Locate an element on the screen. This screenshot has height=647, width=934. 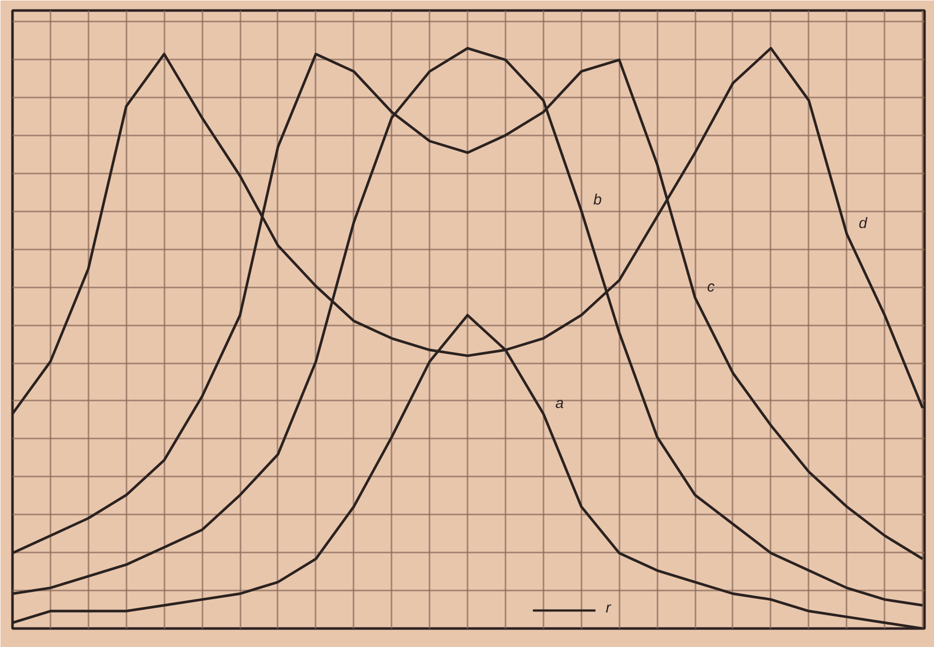
series-label: a is located at coordinates (559, 403).